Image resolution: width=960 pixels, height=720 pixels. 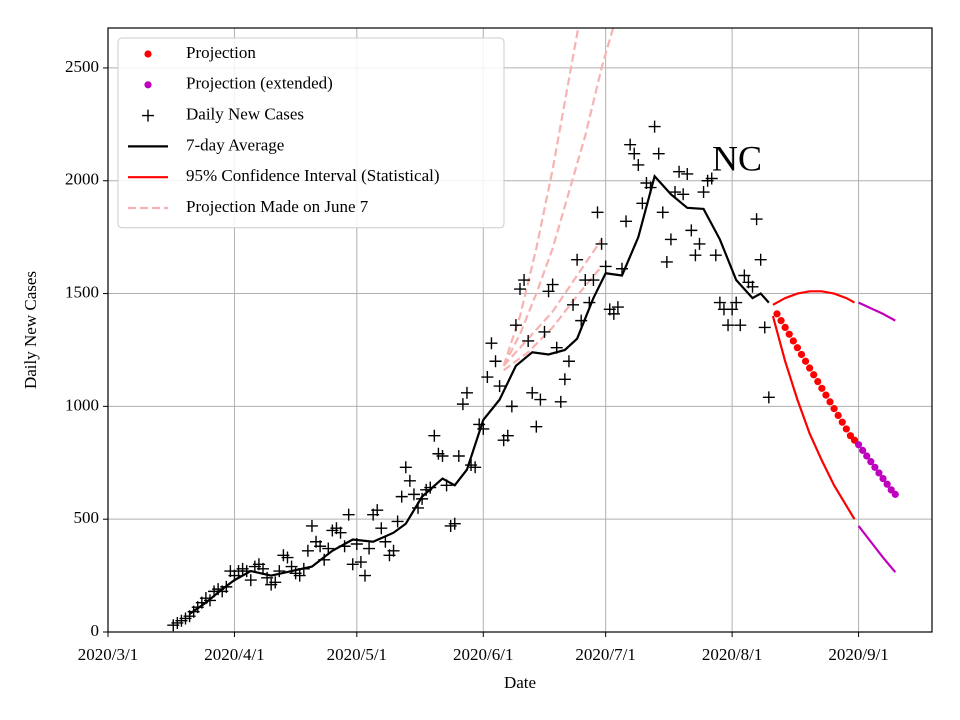 I want to click on x-tick-label: 2020/9/1, so click(x=858, y=654).